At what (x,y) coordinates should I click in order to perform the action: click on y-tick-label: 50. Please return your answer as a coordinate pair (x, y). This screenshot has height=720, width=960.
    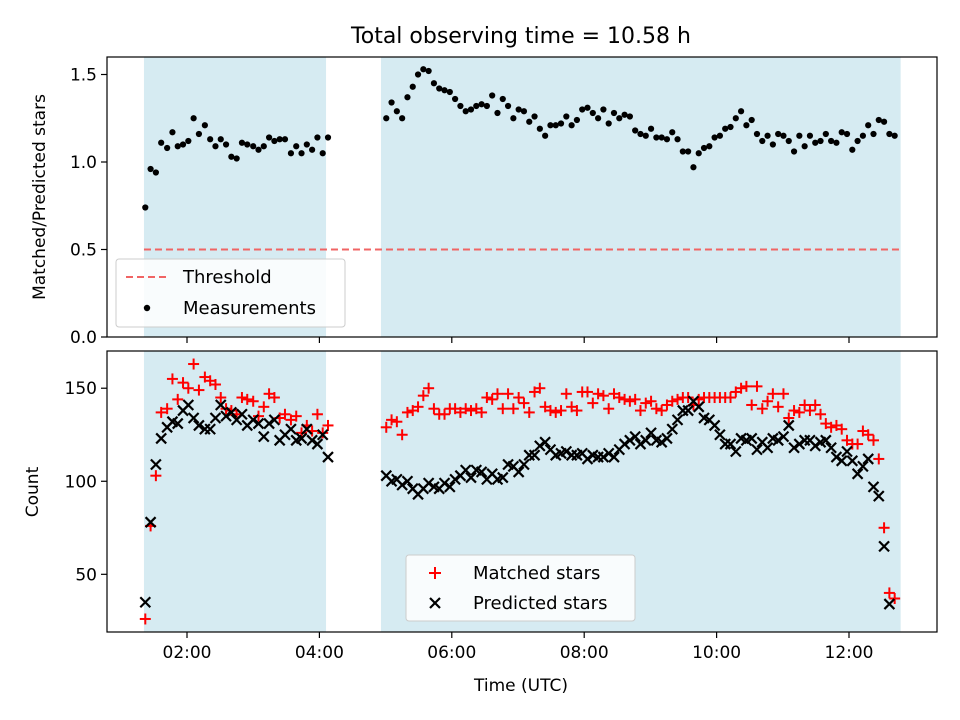
    Looking at the image, I should click on (86, 575).